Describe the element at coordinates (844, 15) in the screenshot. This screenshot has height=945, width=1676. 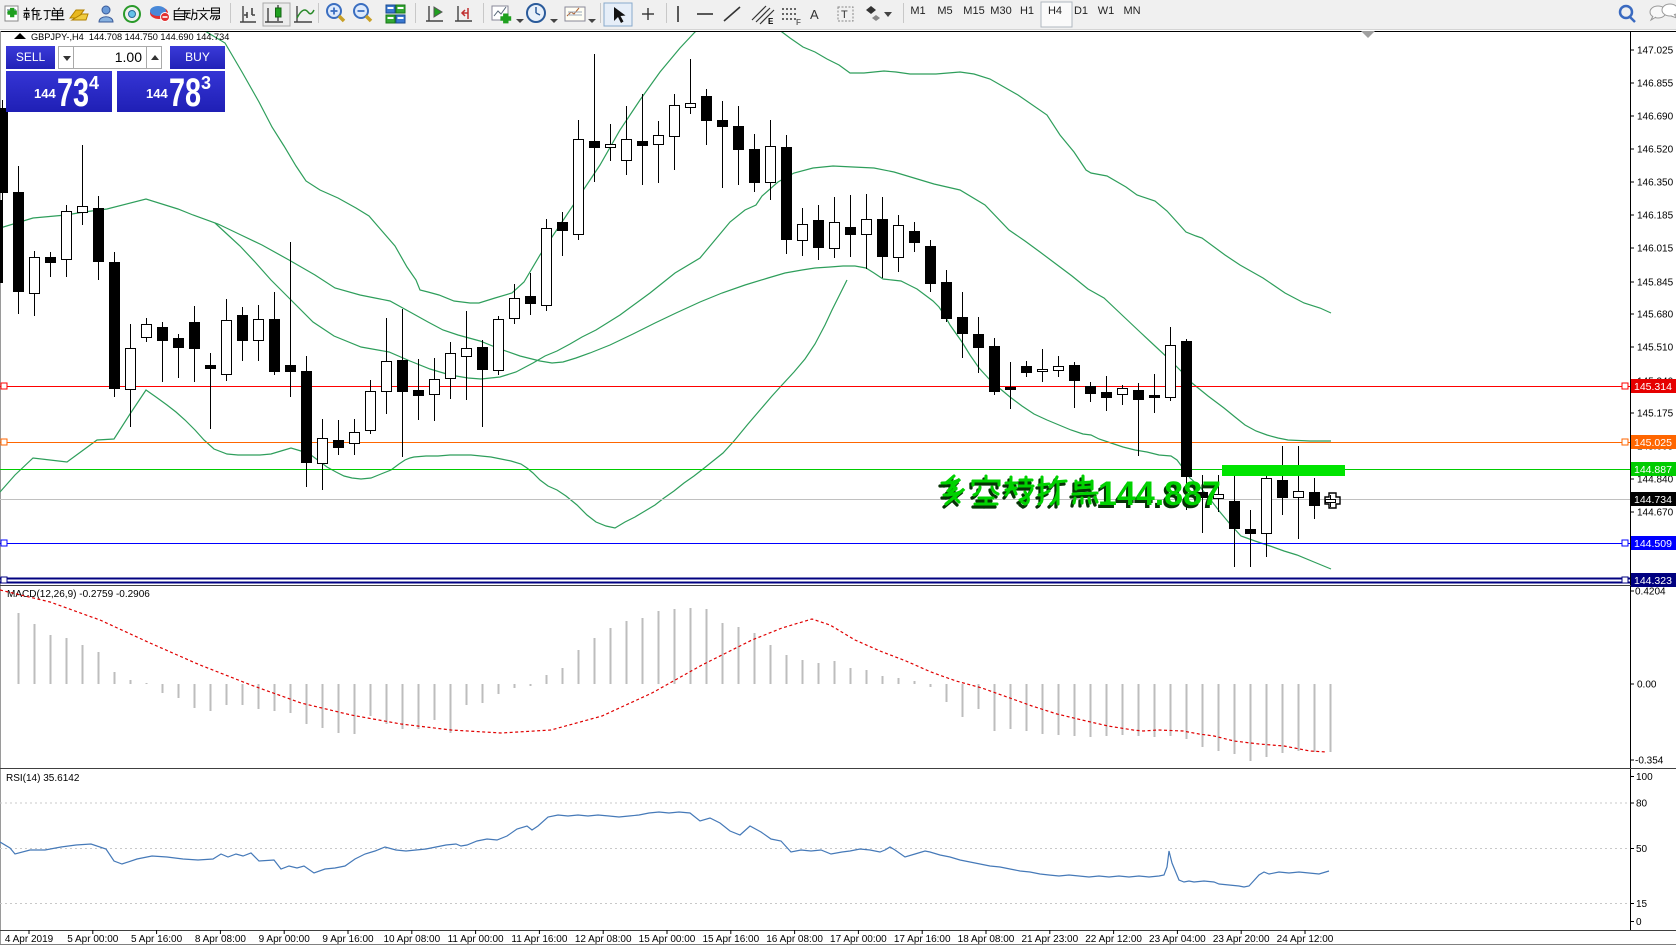
I see `svg-text: T` at that location.